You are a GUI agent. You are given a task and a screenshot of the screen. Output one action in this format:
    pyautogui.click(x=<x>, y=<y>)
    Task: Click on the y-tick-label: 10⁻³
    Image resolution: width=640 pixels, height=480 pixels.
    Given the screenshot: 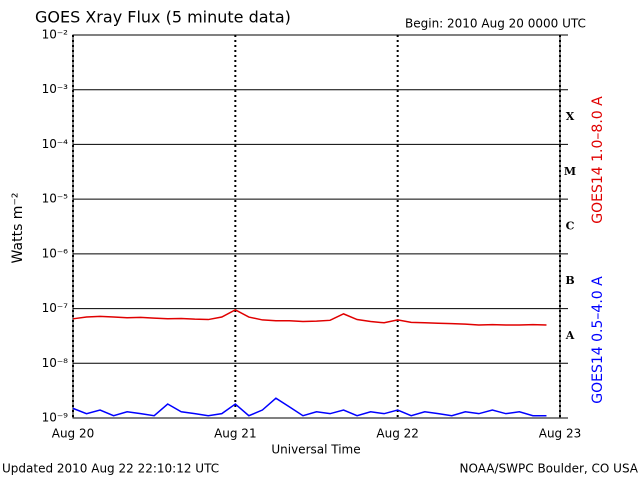 What is the action you would take?
    pyautogui.click(x=55, y=89)
    